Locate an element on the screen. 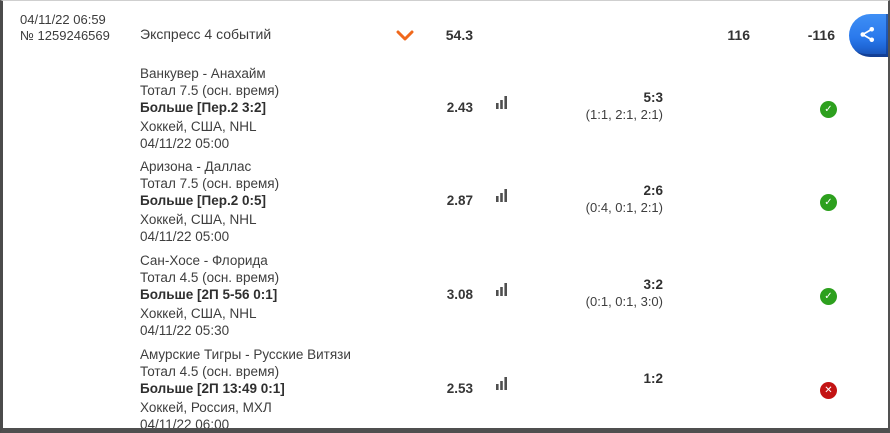 The image size is (890, 433). score-periods: (0:4, 0:1, 2:1) is located at coordinates (624, 207).